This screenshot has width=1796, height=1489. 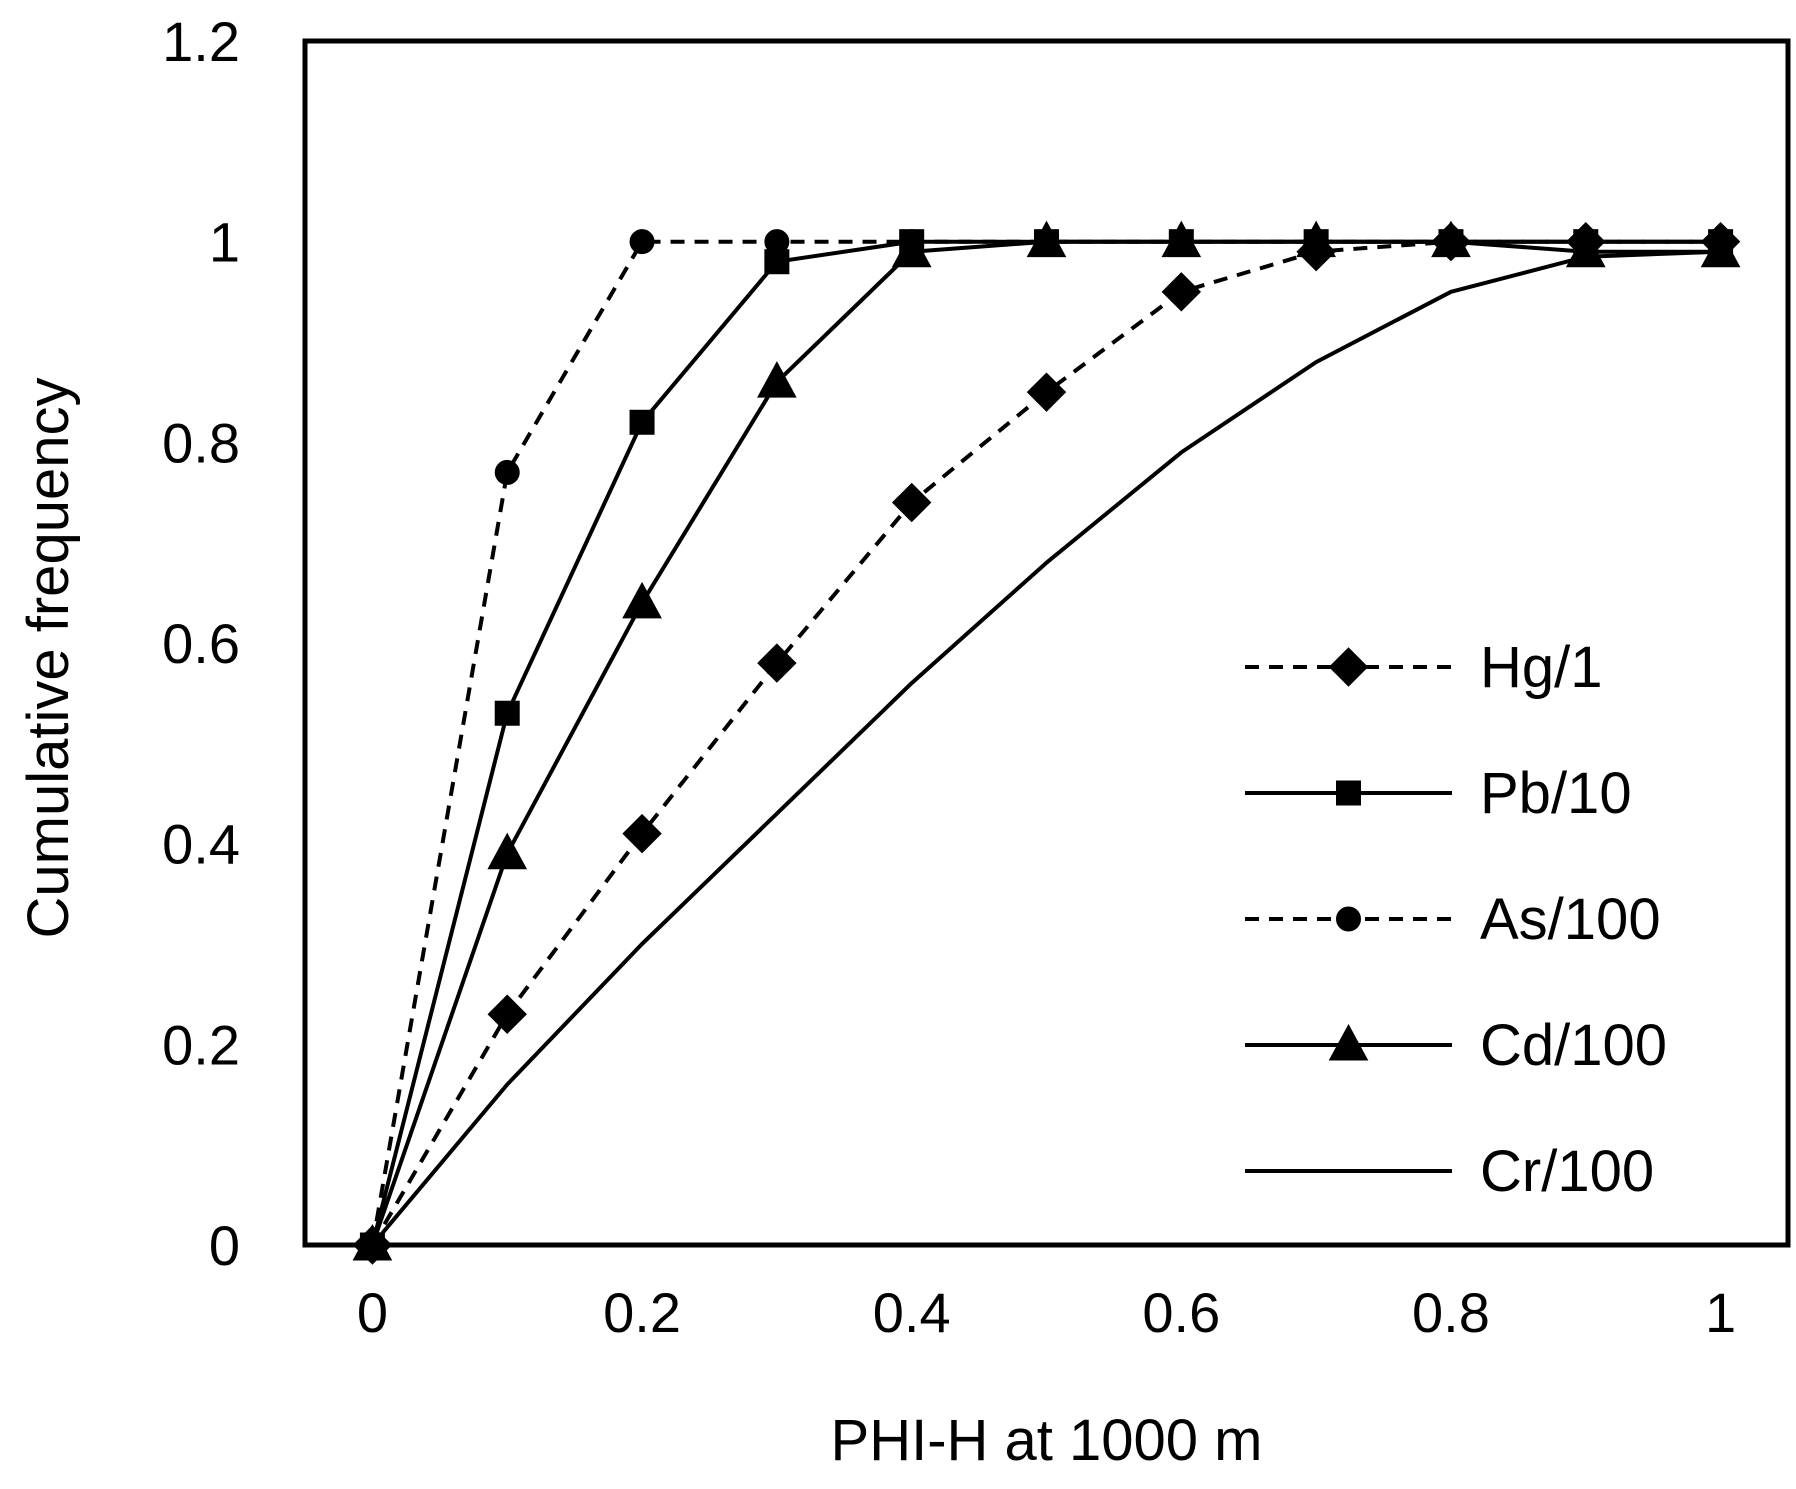 I want to click on legend-item-as-100: As/100, so click(x=1453, y=919).